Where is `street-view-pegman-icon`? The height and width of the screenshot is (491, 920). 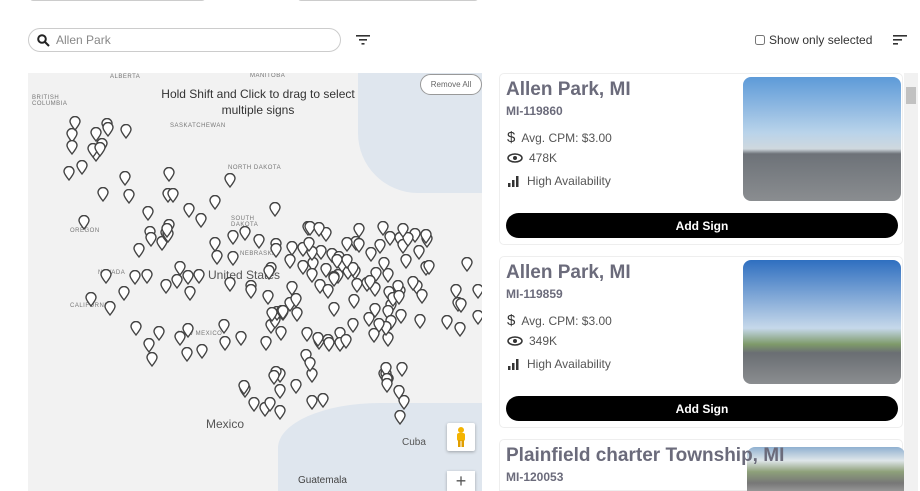
street-view-pegman-icon is located at coordinates (461, 437).